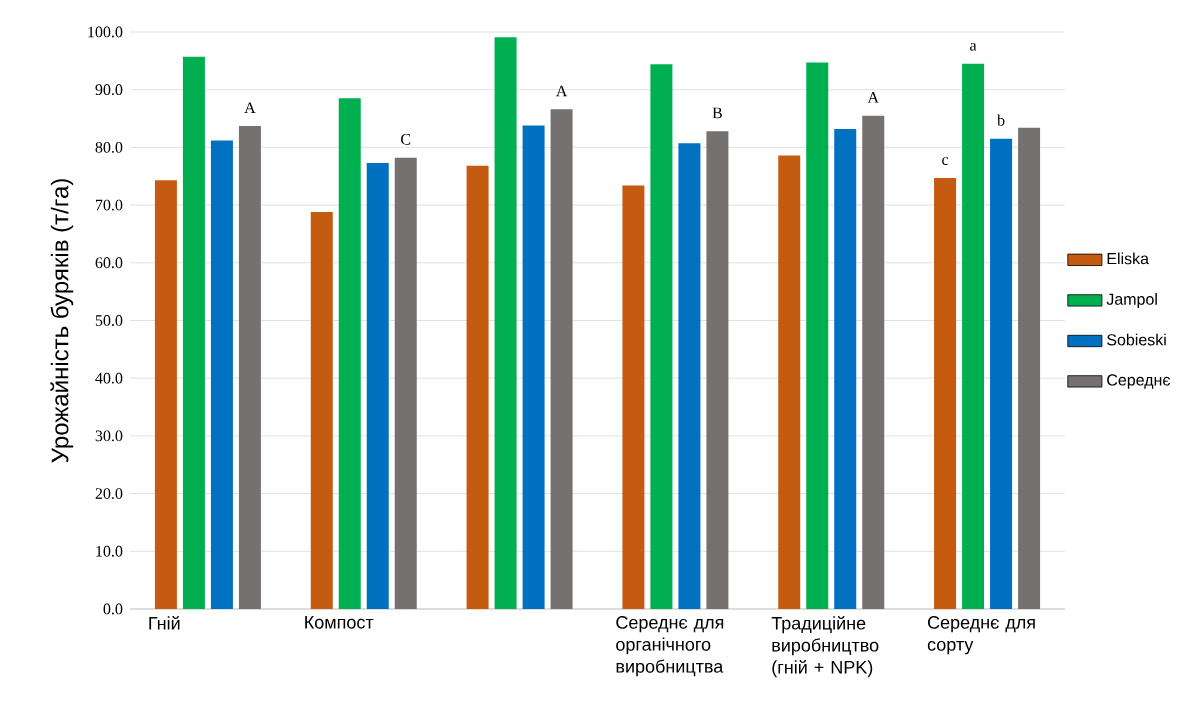  What do you see at coordinates (113, 609) in the screenshot?
I see `y-tick-label: 0.0` at bounding box center [113, 609].